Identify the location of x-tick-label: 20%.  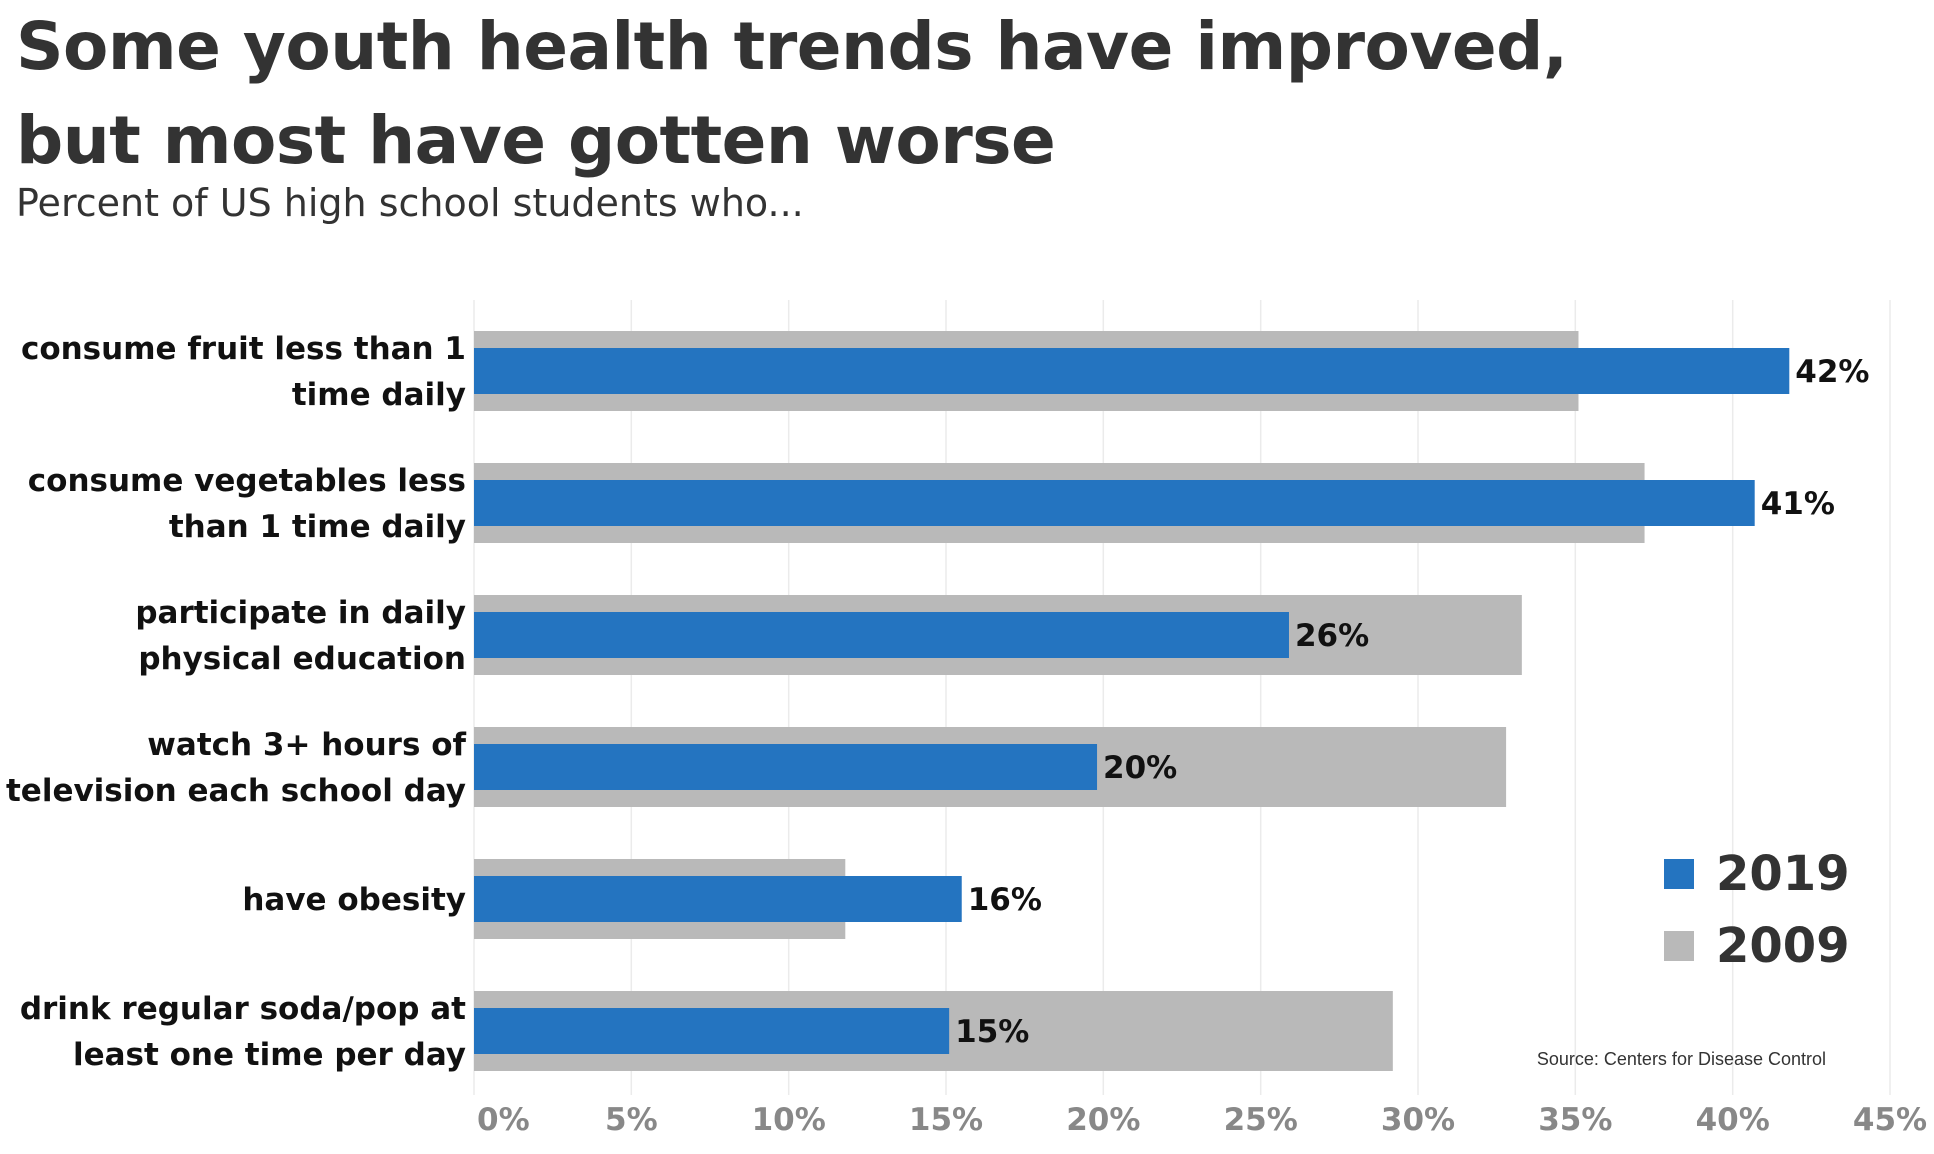
(1103, 1120).